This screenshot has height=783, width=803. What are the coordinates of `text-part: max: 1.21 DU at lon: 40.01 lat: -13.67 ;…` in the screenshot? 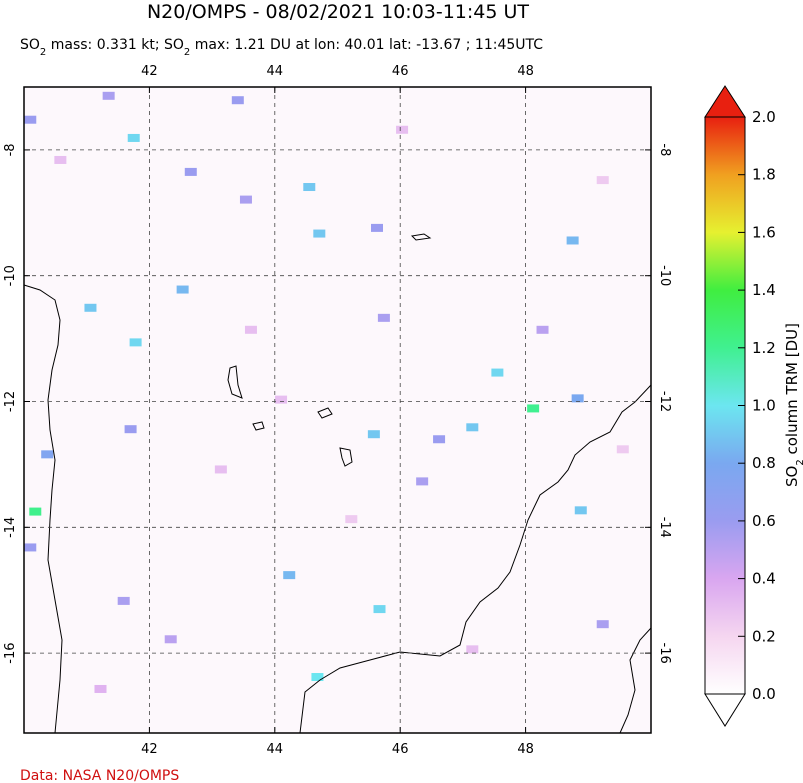 It's located at (366, 45).